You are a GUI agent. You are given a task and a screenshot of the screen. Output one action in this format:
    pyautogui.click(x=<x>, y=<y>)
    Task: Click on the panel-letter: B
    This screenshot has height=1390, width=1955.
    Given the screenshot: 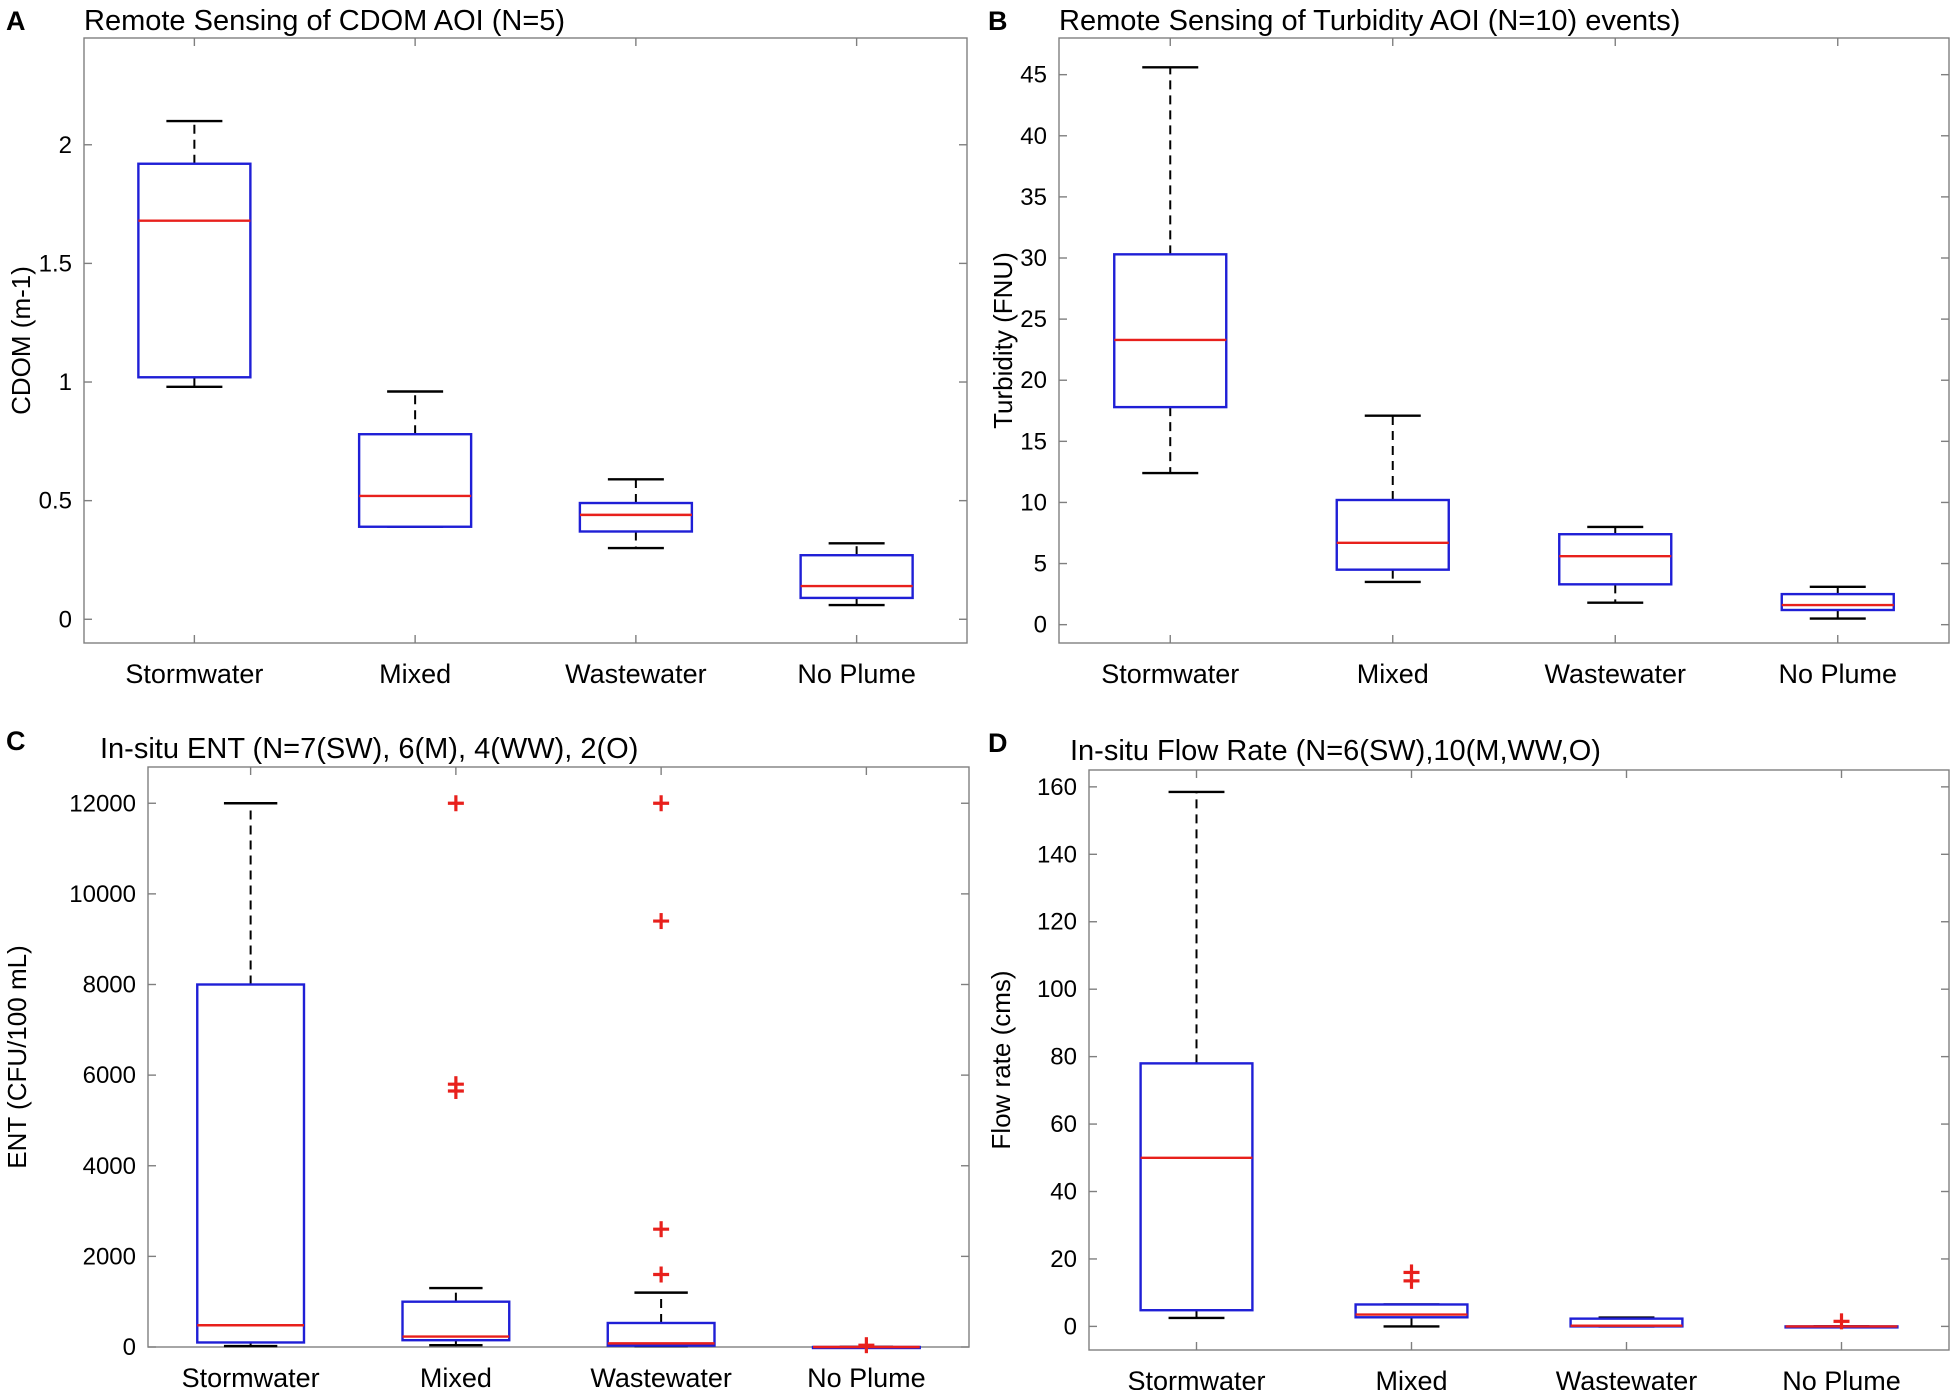 What is the action you would take?
    pyautogui.click(x=998, y=21)
    